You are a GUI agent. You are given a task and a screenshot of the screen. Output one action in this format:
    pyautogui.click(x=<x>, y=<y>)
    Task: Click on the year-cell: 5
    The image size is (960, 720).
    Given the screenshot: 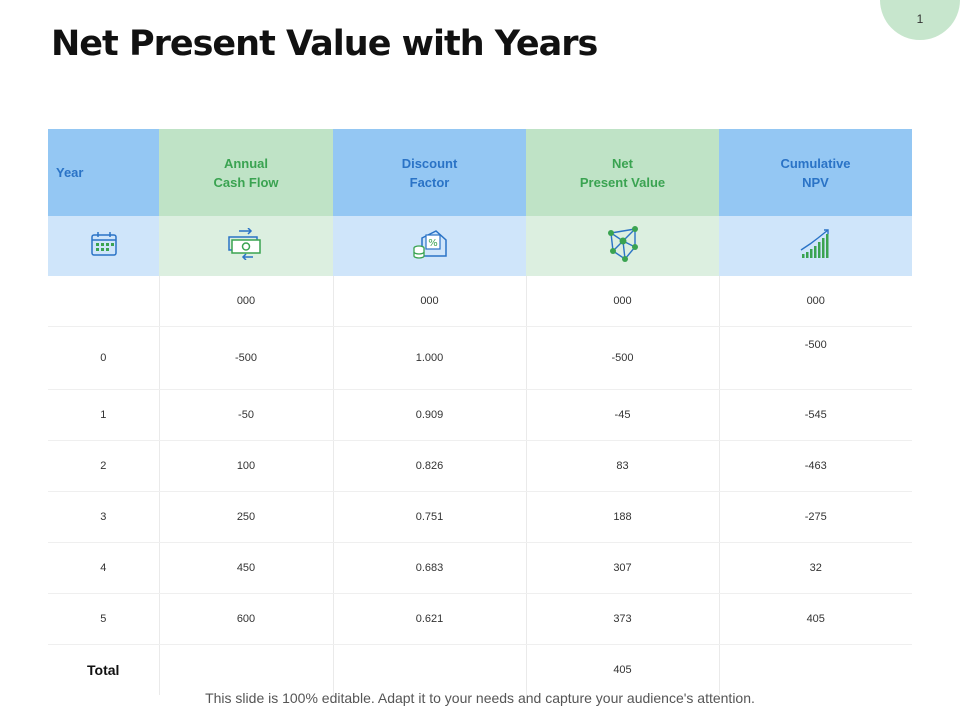 What is the action you would take?
    pyautogui.click(x=104, y=619)
    